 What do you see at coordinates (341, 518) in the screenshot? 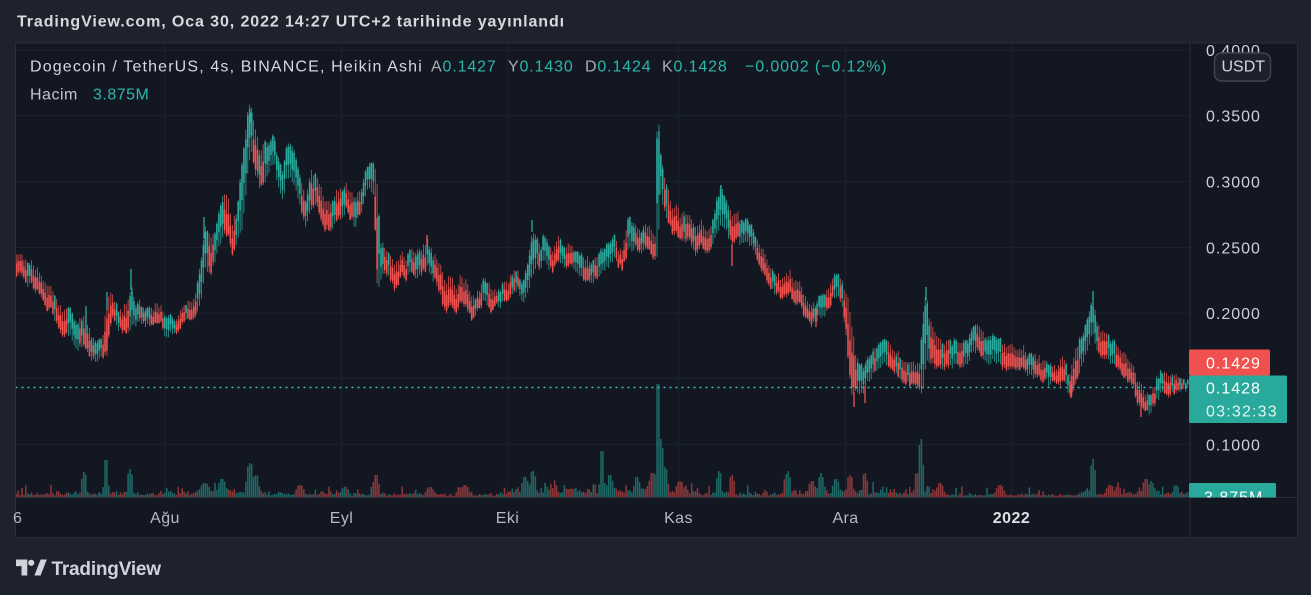
I see `svg-text: Eyl` at bounding box center [341, 518].